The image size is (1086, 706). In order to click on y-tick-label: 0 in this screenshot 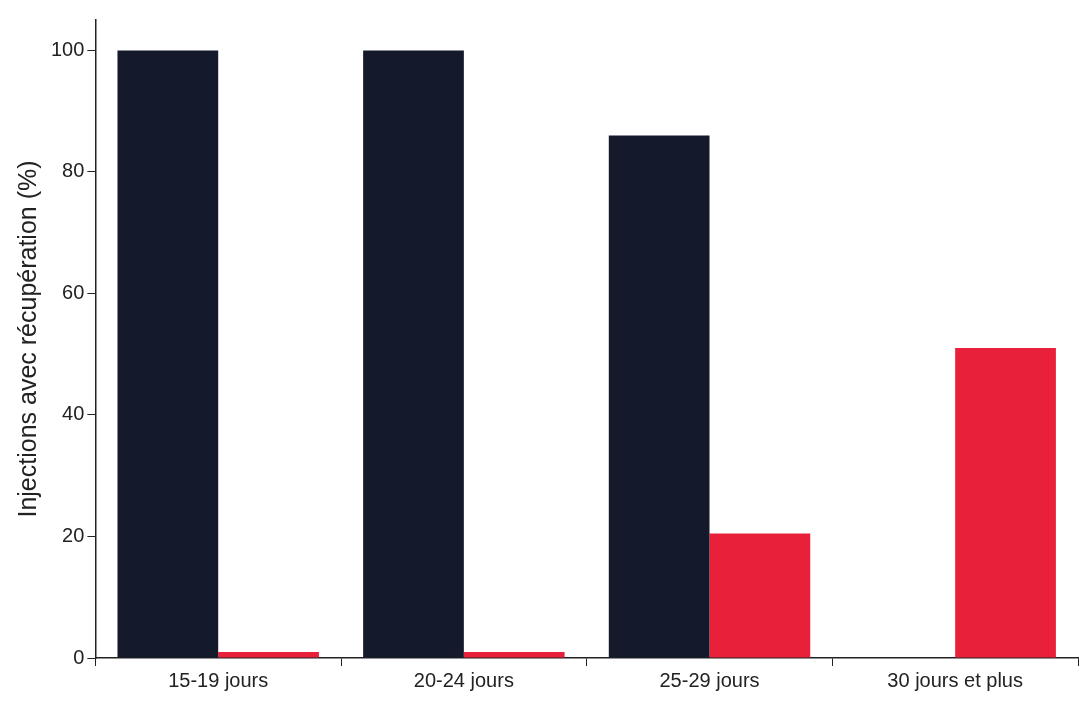, I will do `click(79, 656)`.